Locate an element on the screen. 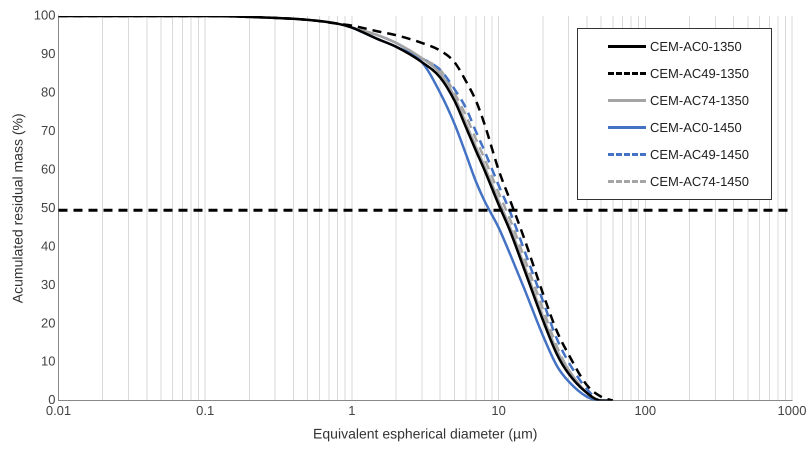  x-tick-label: 1 is located at coordinates (352, 410).